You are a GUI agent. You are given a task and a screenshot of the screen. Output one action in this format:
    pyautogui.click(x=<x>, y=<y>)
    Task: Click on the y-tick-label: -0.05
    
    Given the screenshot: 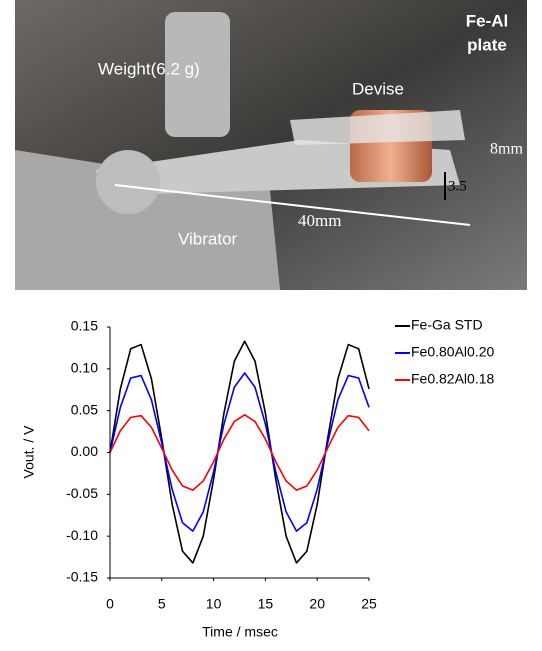 What is the action you would take?
    pyautogui.click(x=82, y=493)
    